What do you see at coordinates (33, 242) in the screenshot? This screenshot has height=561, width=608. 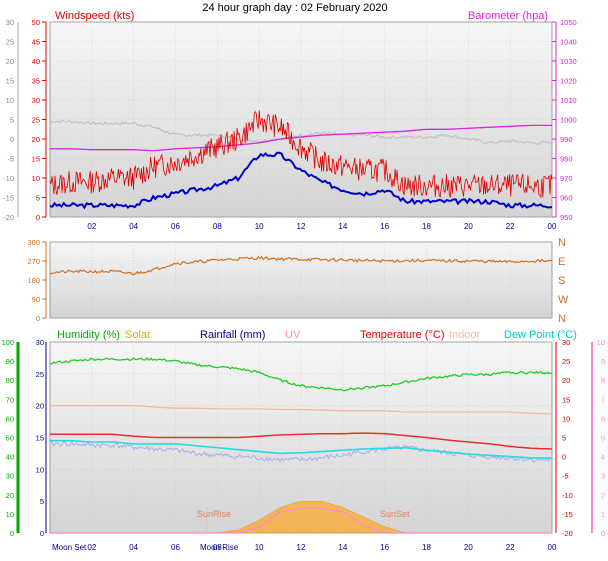 I see `direction-tick-label: 360` at bounding box center [33, 242].